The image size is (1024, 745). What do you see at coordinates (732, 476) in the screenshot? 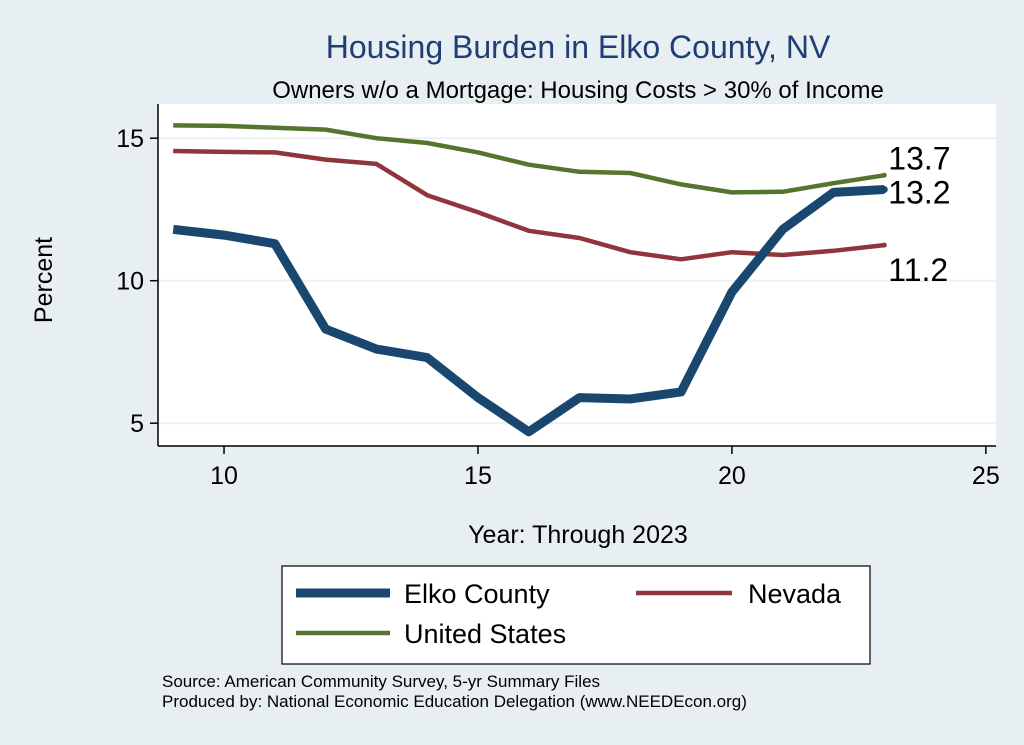
I see `x-tick-label-20: 20` at bounding box center [732, 476].